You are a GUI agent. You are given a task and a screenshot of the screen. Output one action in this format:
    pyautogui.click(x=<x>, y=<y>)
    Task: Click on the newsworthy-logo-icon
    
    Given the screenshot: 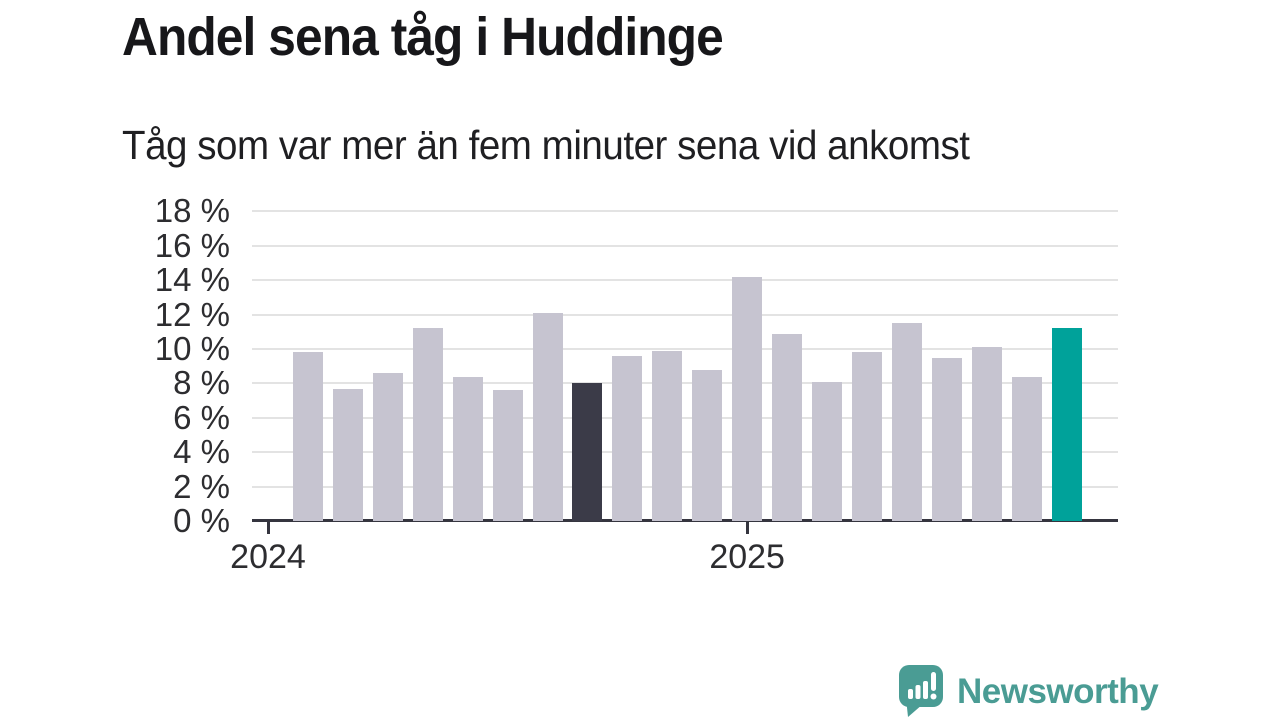 What is the action you would take?
    pyautogui.click(x=921, y=691)
    